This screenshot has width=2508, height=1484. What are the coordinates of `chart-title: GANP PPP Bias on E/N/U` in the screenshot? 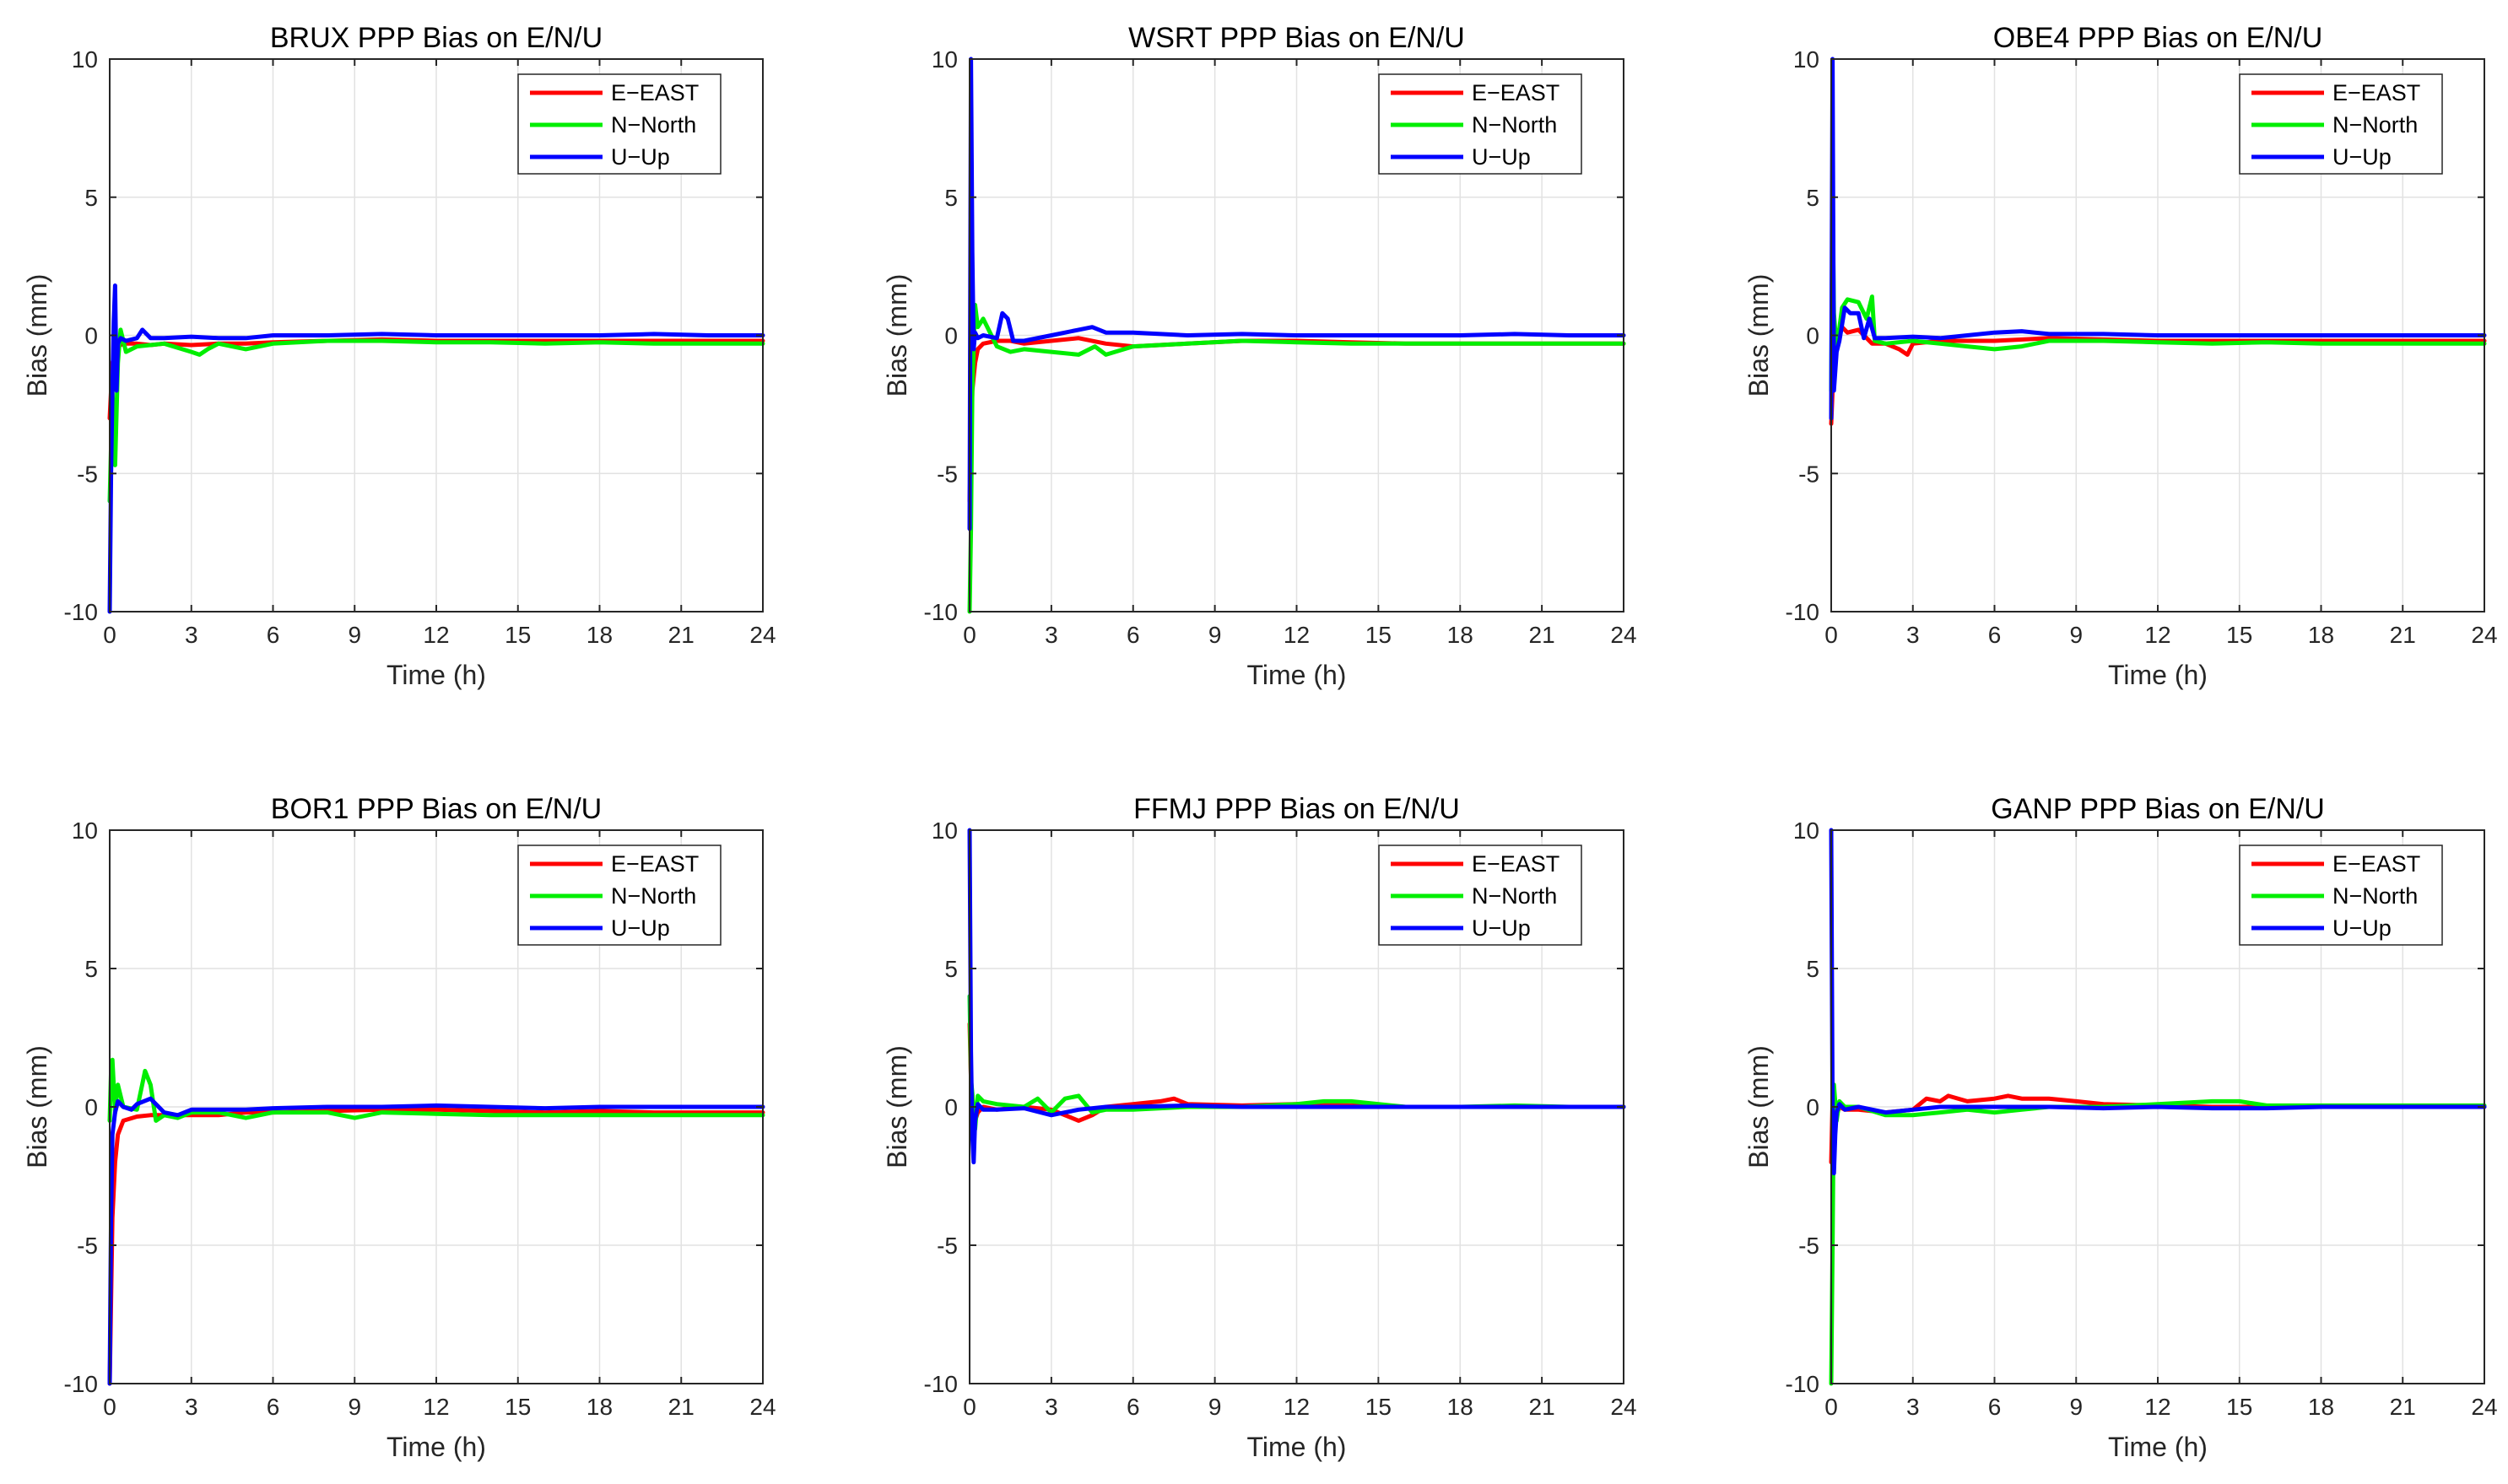 It's located at (2158, 809).